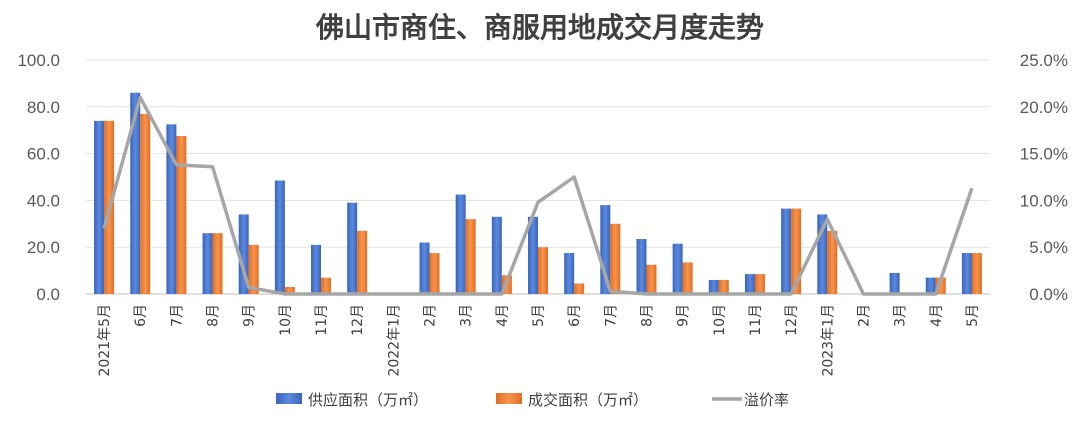 The image size is (1080, 423). Describe the element at coordinates (1044, 60) in the screenshot. I see `y-right-tick-label: 25.0%` at that location.